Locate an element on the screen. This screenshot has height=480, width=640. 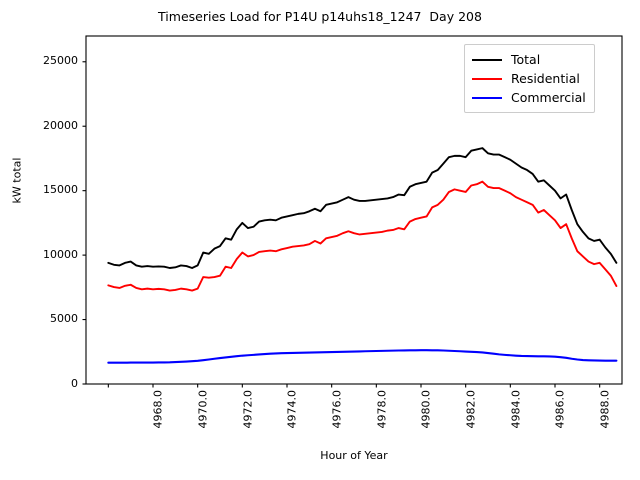
x-axis-label: Hour of Year is located at coordinates (354, 455).